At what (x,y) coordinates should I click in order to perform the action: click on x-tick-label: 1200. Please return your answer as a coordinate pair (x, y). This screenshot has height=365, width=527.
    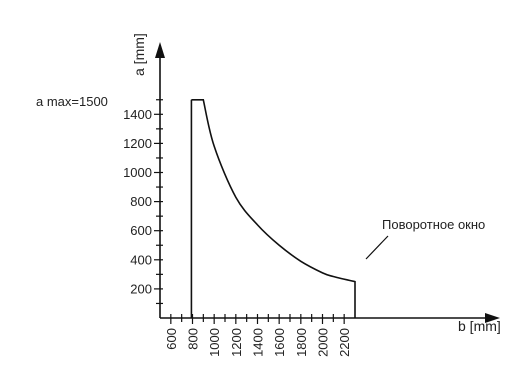
    Looking at the image, I should click on (236, 342).